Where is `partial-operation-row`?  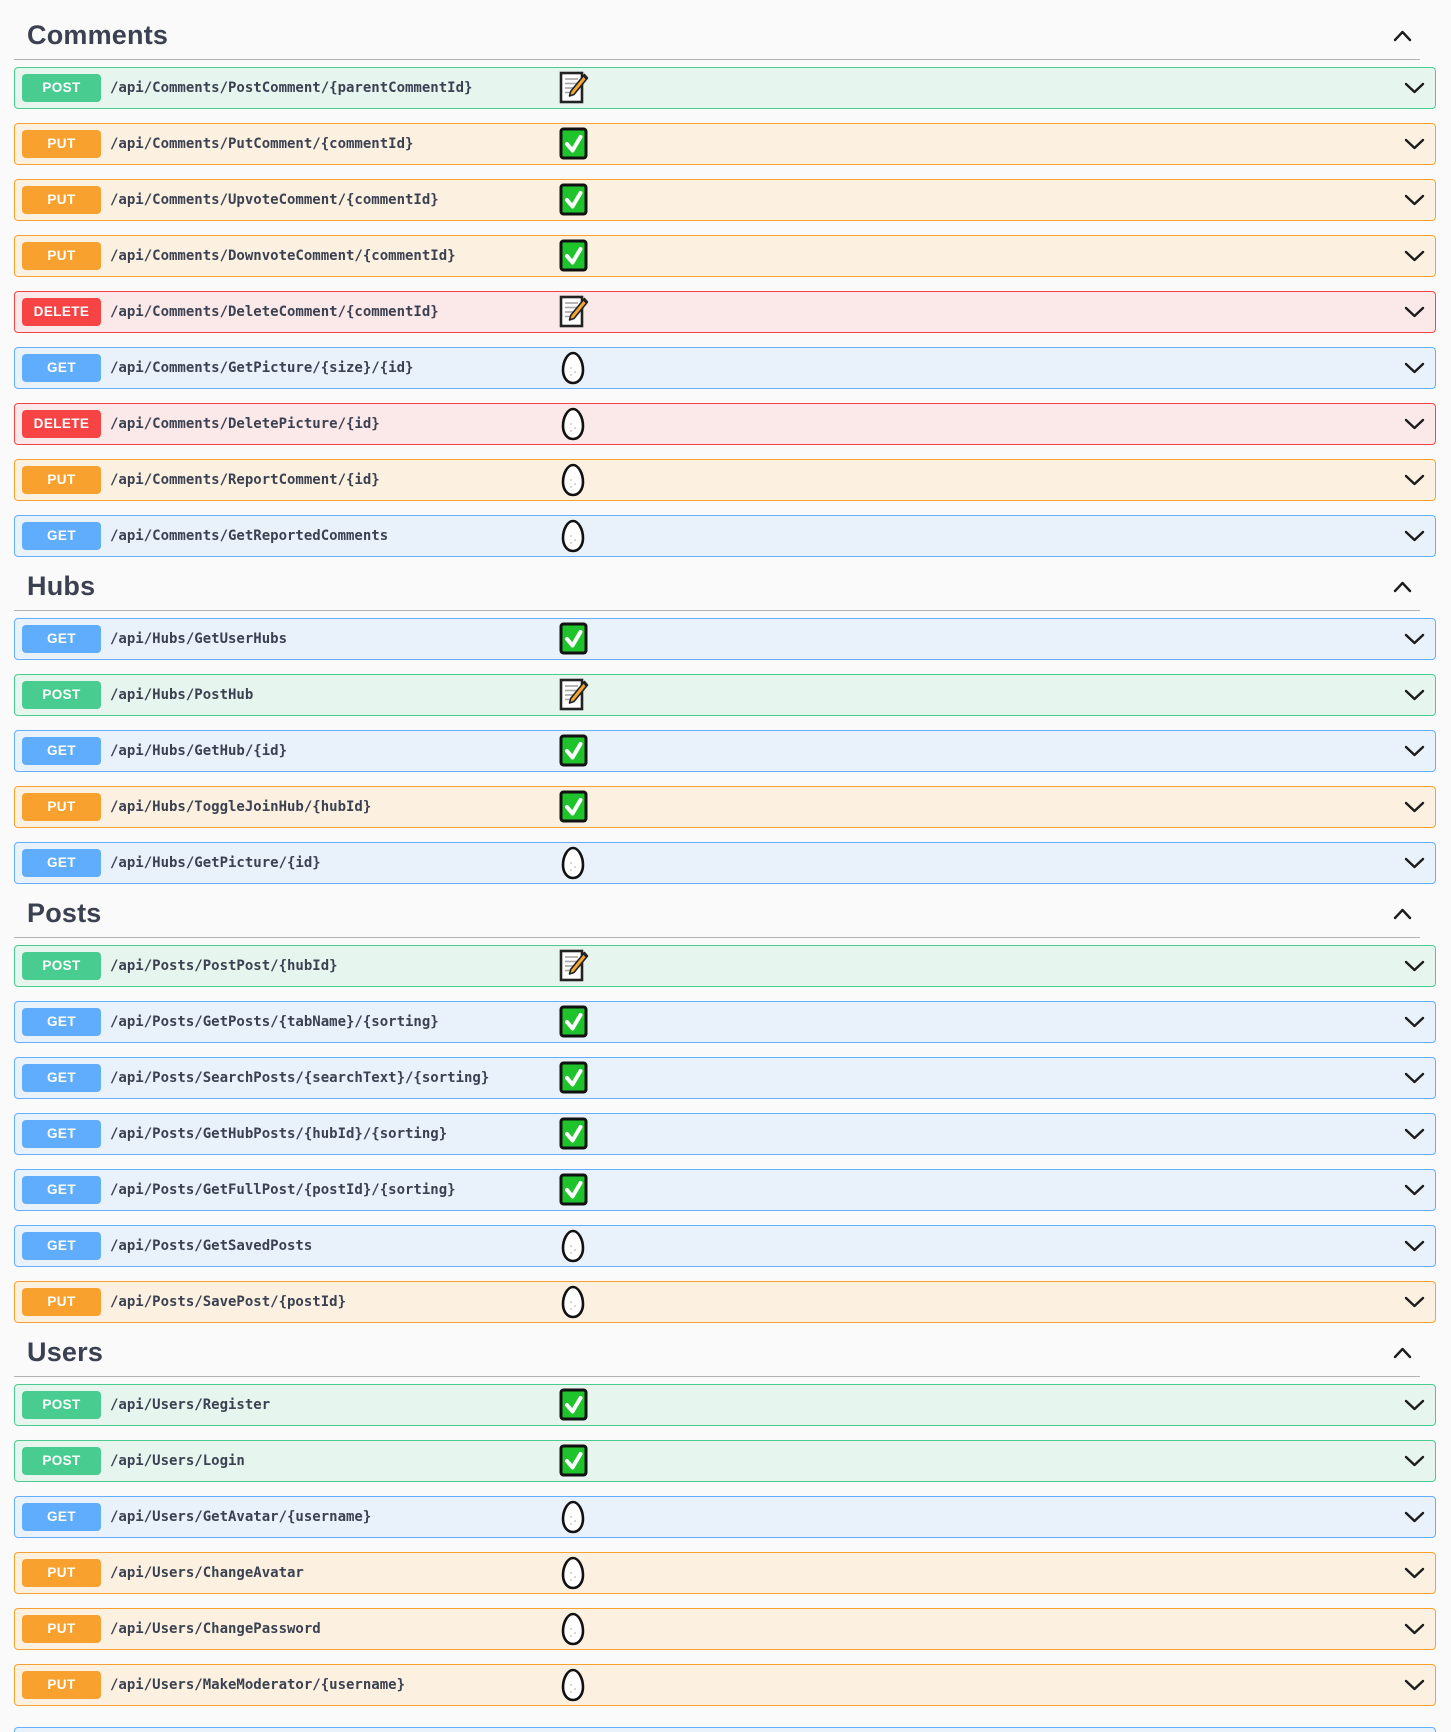 partial-operation-row is located at coordinates (725, 1729).